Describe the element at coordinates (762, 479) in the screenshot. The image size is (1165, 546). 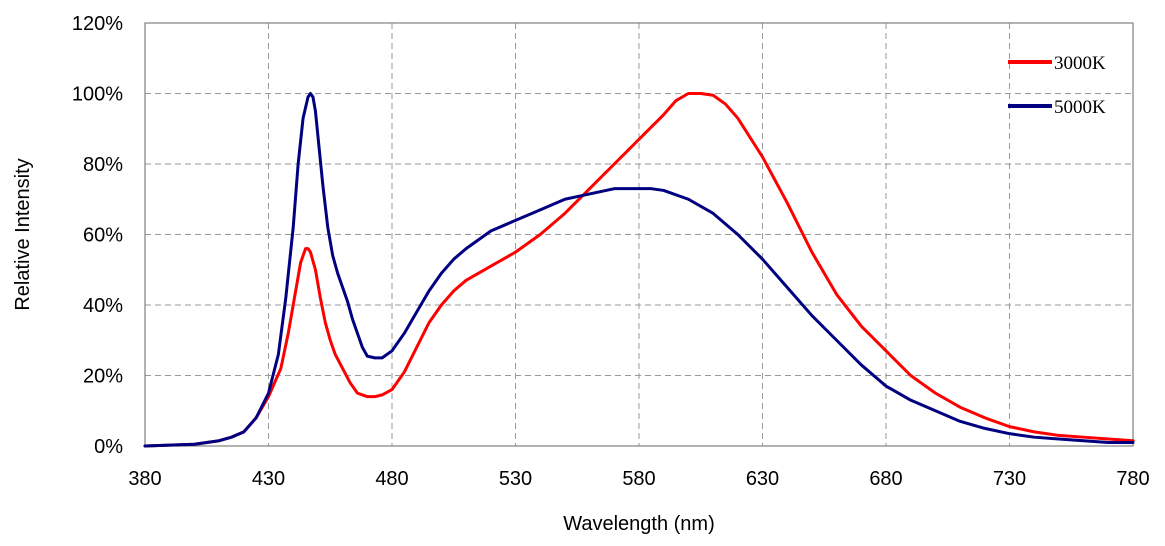
I see `x-tick-label: 630` at that location.